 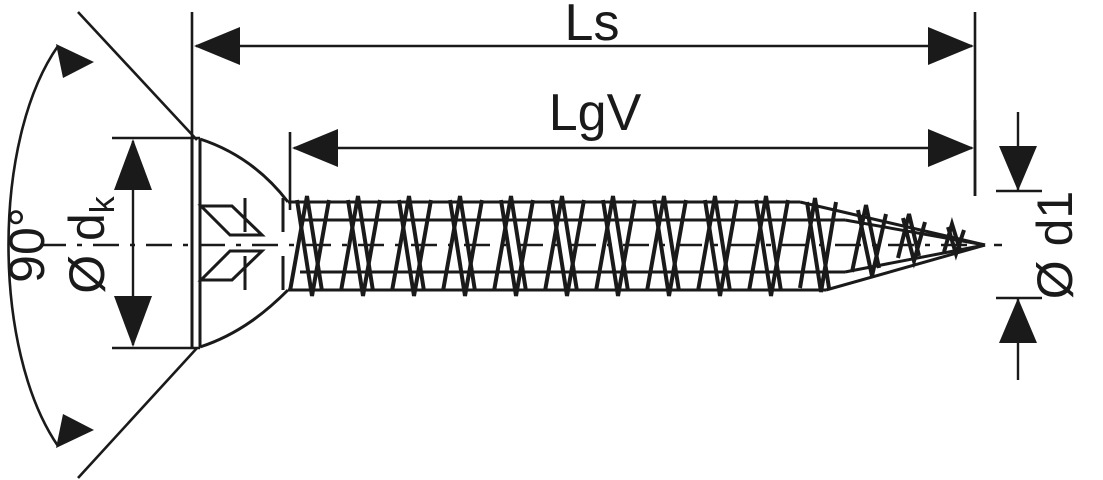 What do you see at coordinates (133, 164) in the screenshot?
I see `dk-arrow-top` at bounding box center [133, 164].